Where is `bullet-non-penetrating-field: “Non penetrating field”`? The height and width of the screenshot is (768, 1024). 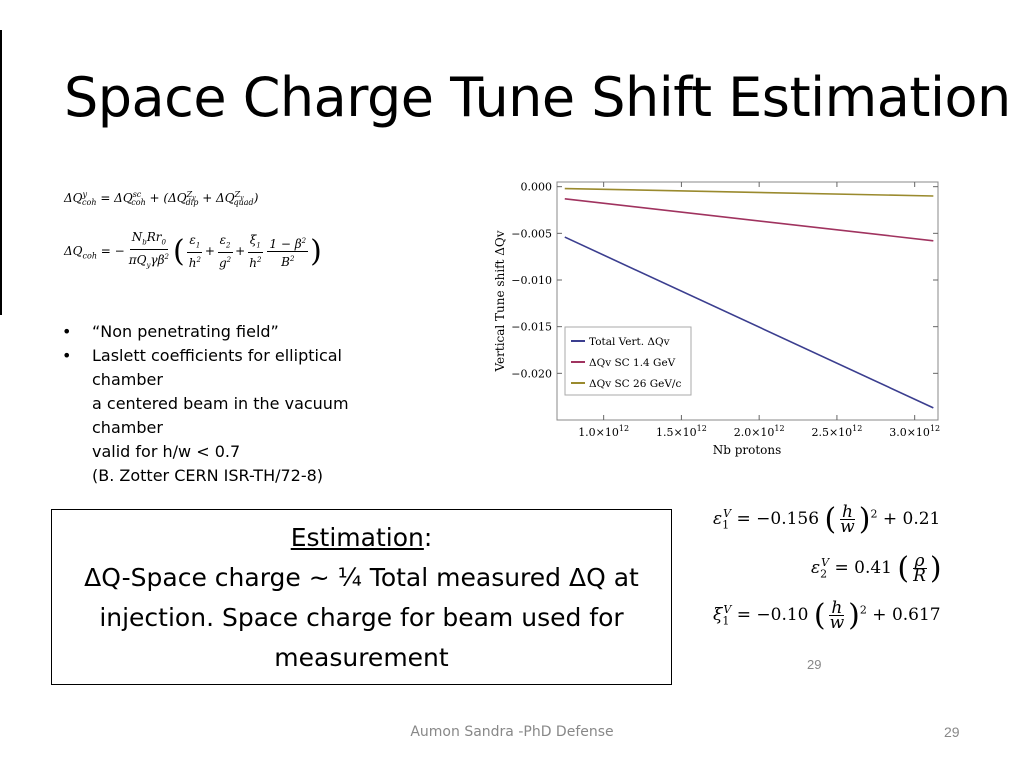 bullet-non-penetrating-field: “Non penetrating field” is located at coordinates (222, 332).